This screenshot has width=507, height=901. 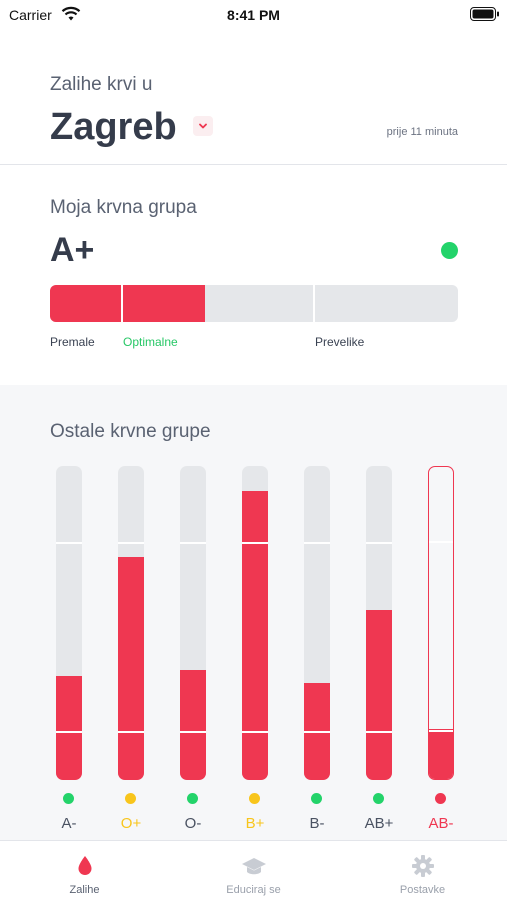 I want to click on tab-label: Postavke, so click(x=422, y=890).